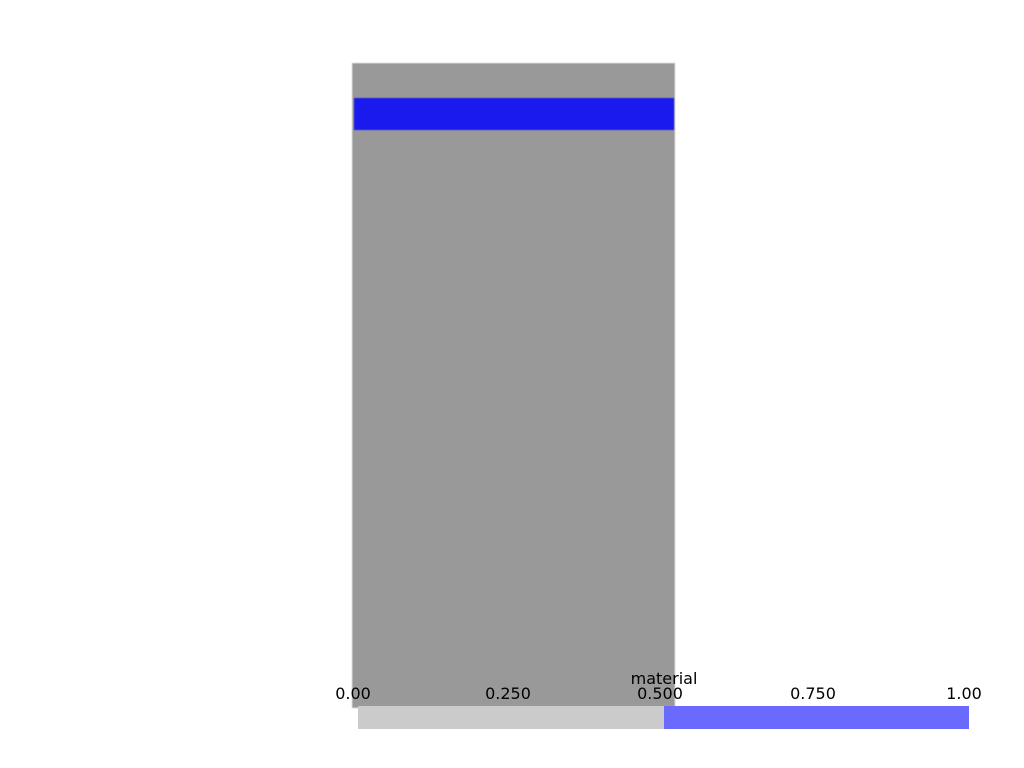 The width and height of the screenshot is (1024, 768). I want to click on scalar-bar-tick-0: 0.00, so click(353, 693).